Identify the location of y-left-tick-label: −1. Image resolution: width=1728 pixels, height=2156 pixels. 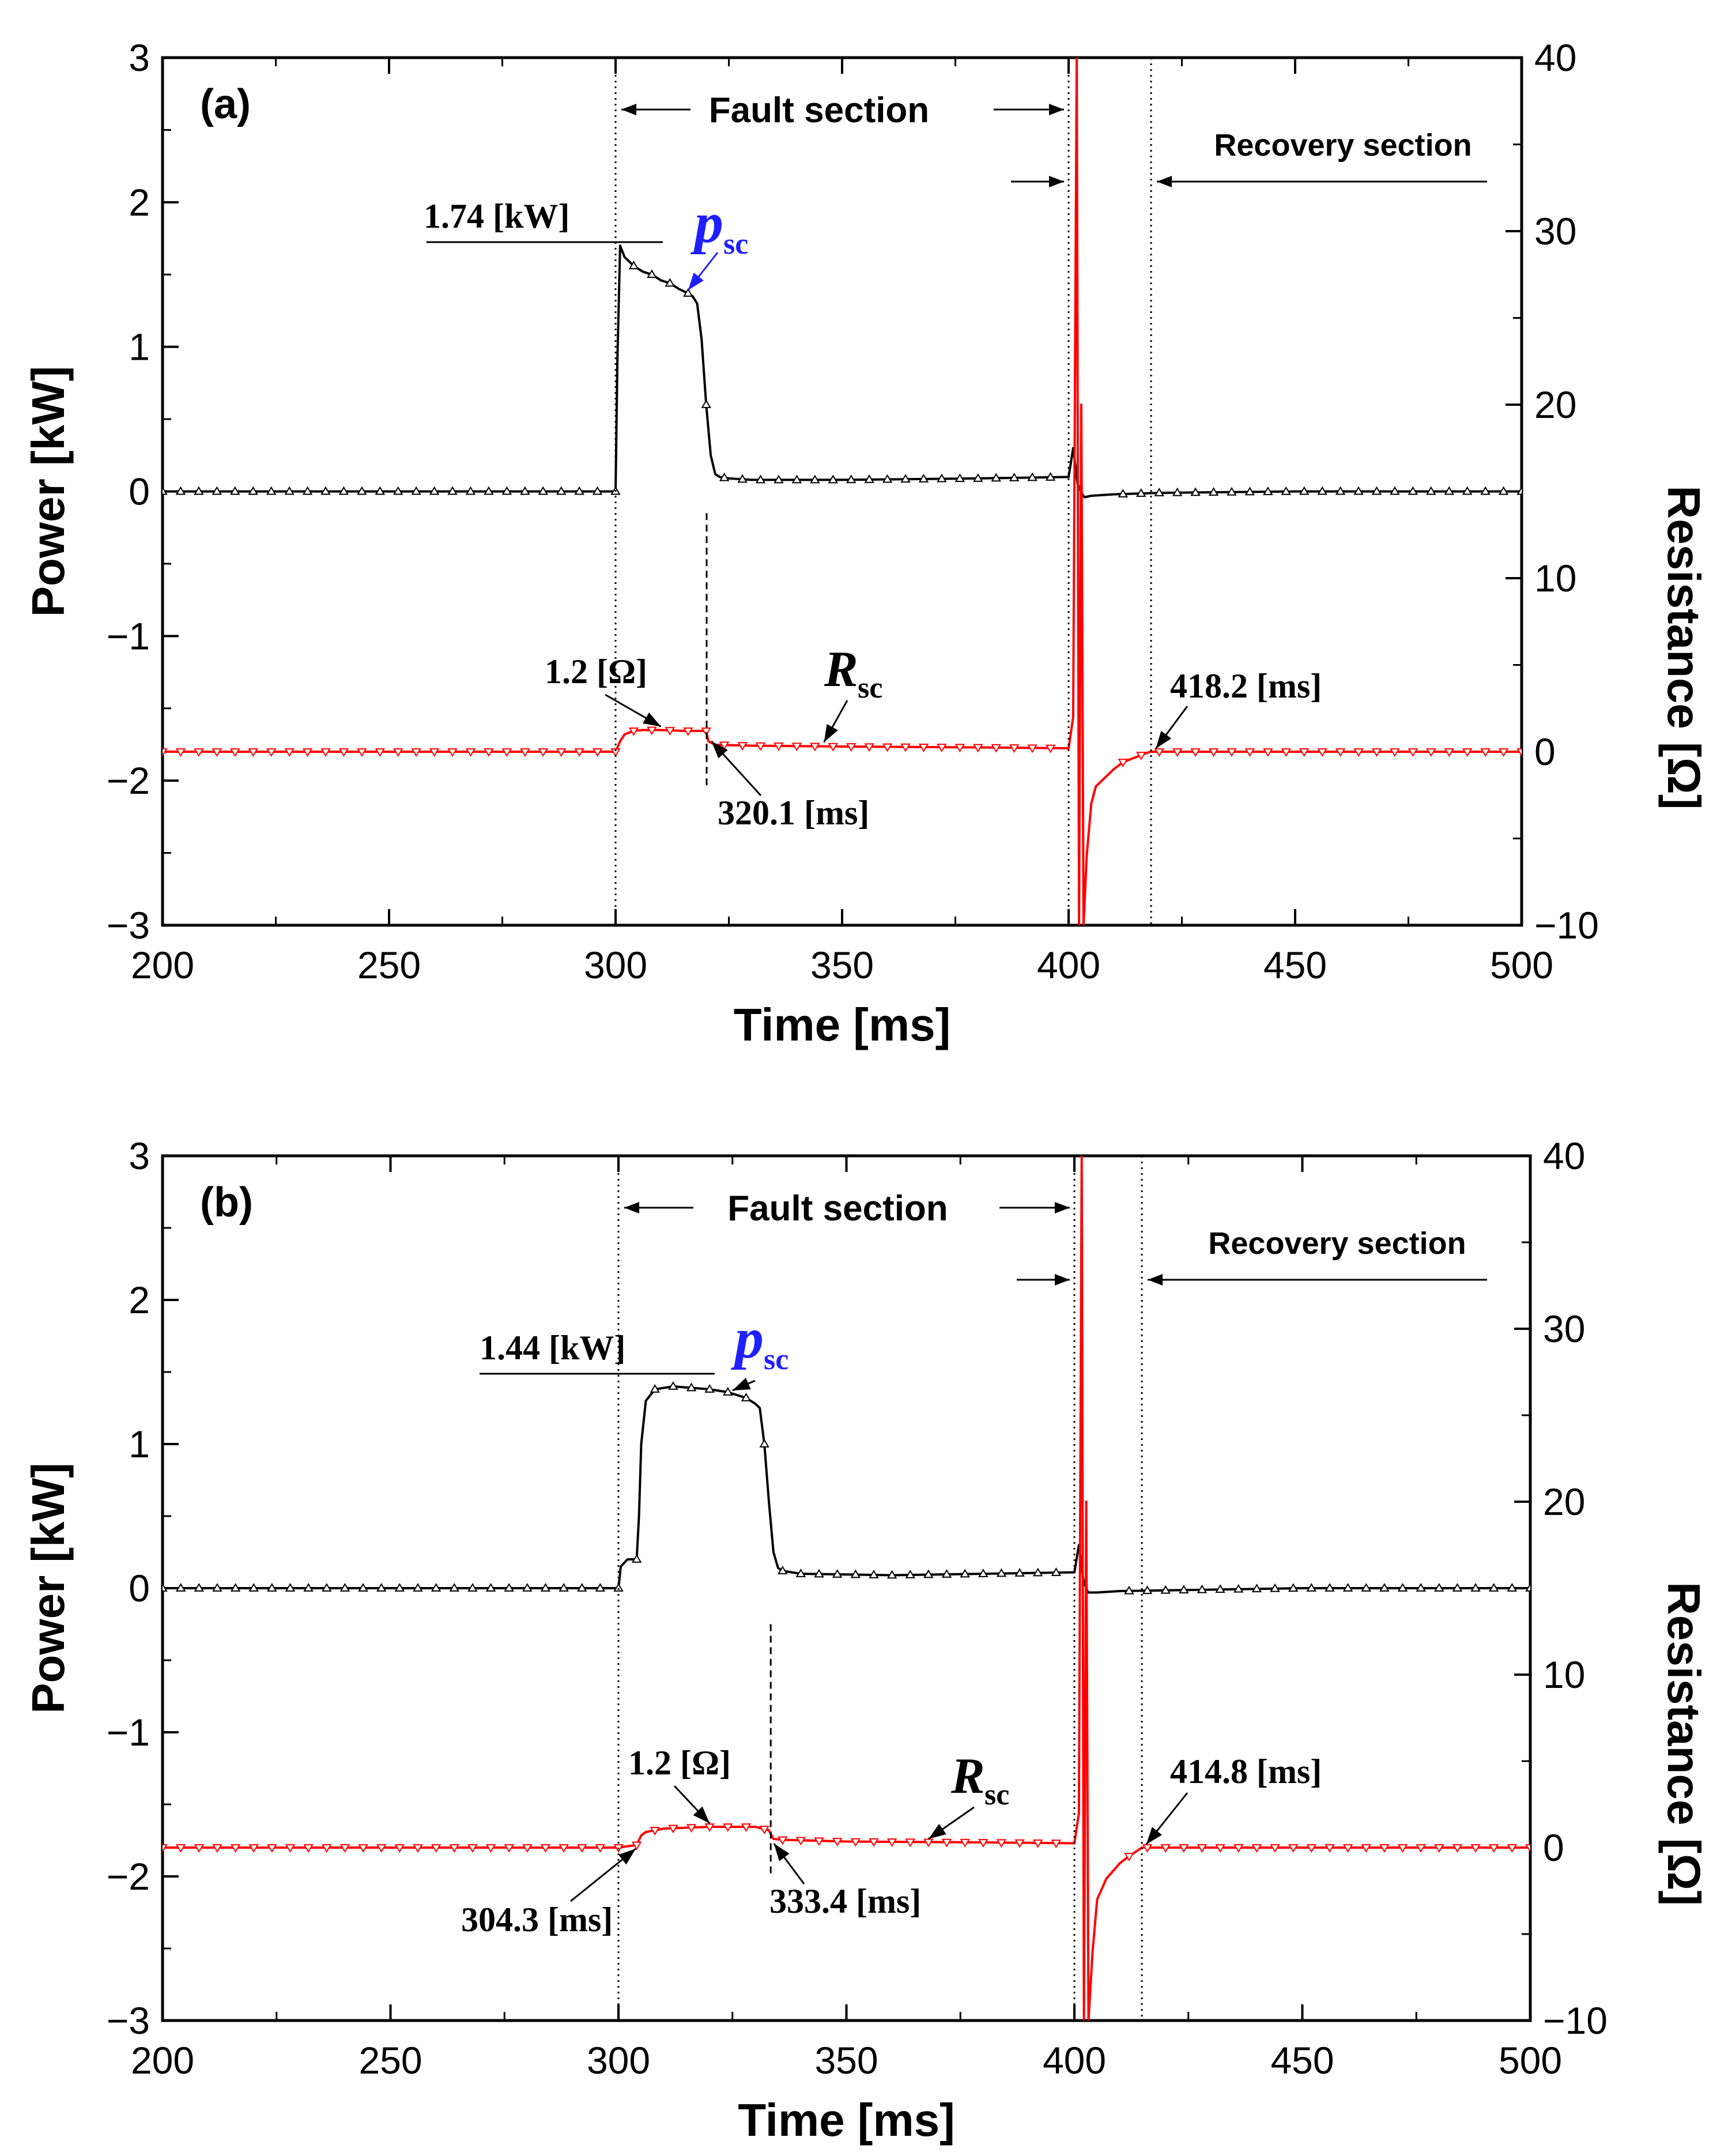
(128, 636).